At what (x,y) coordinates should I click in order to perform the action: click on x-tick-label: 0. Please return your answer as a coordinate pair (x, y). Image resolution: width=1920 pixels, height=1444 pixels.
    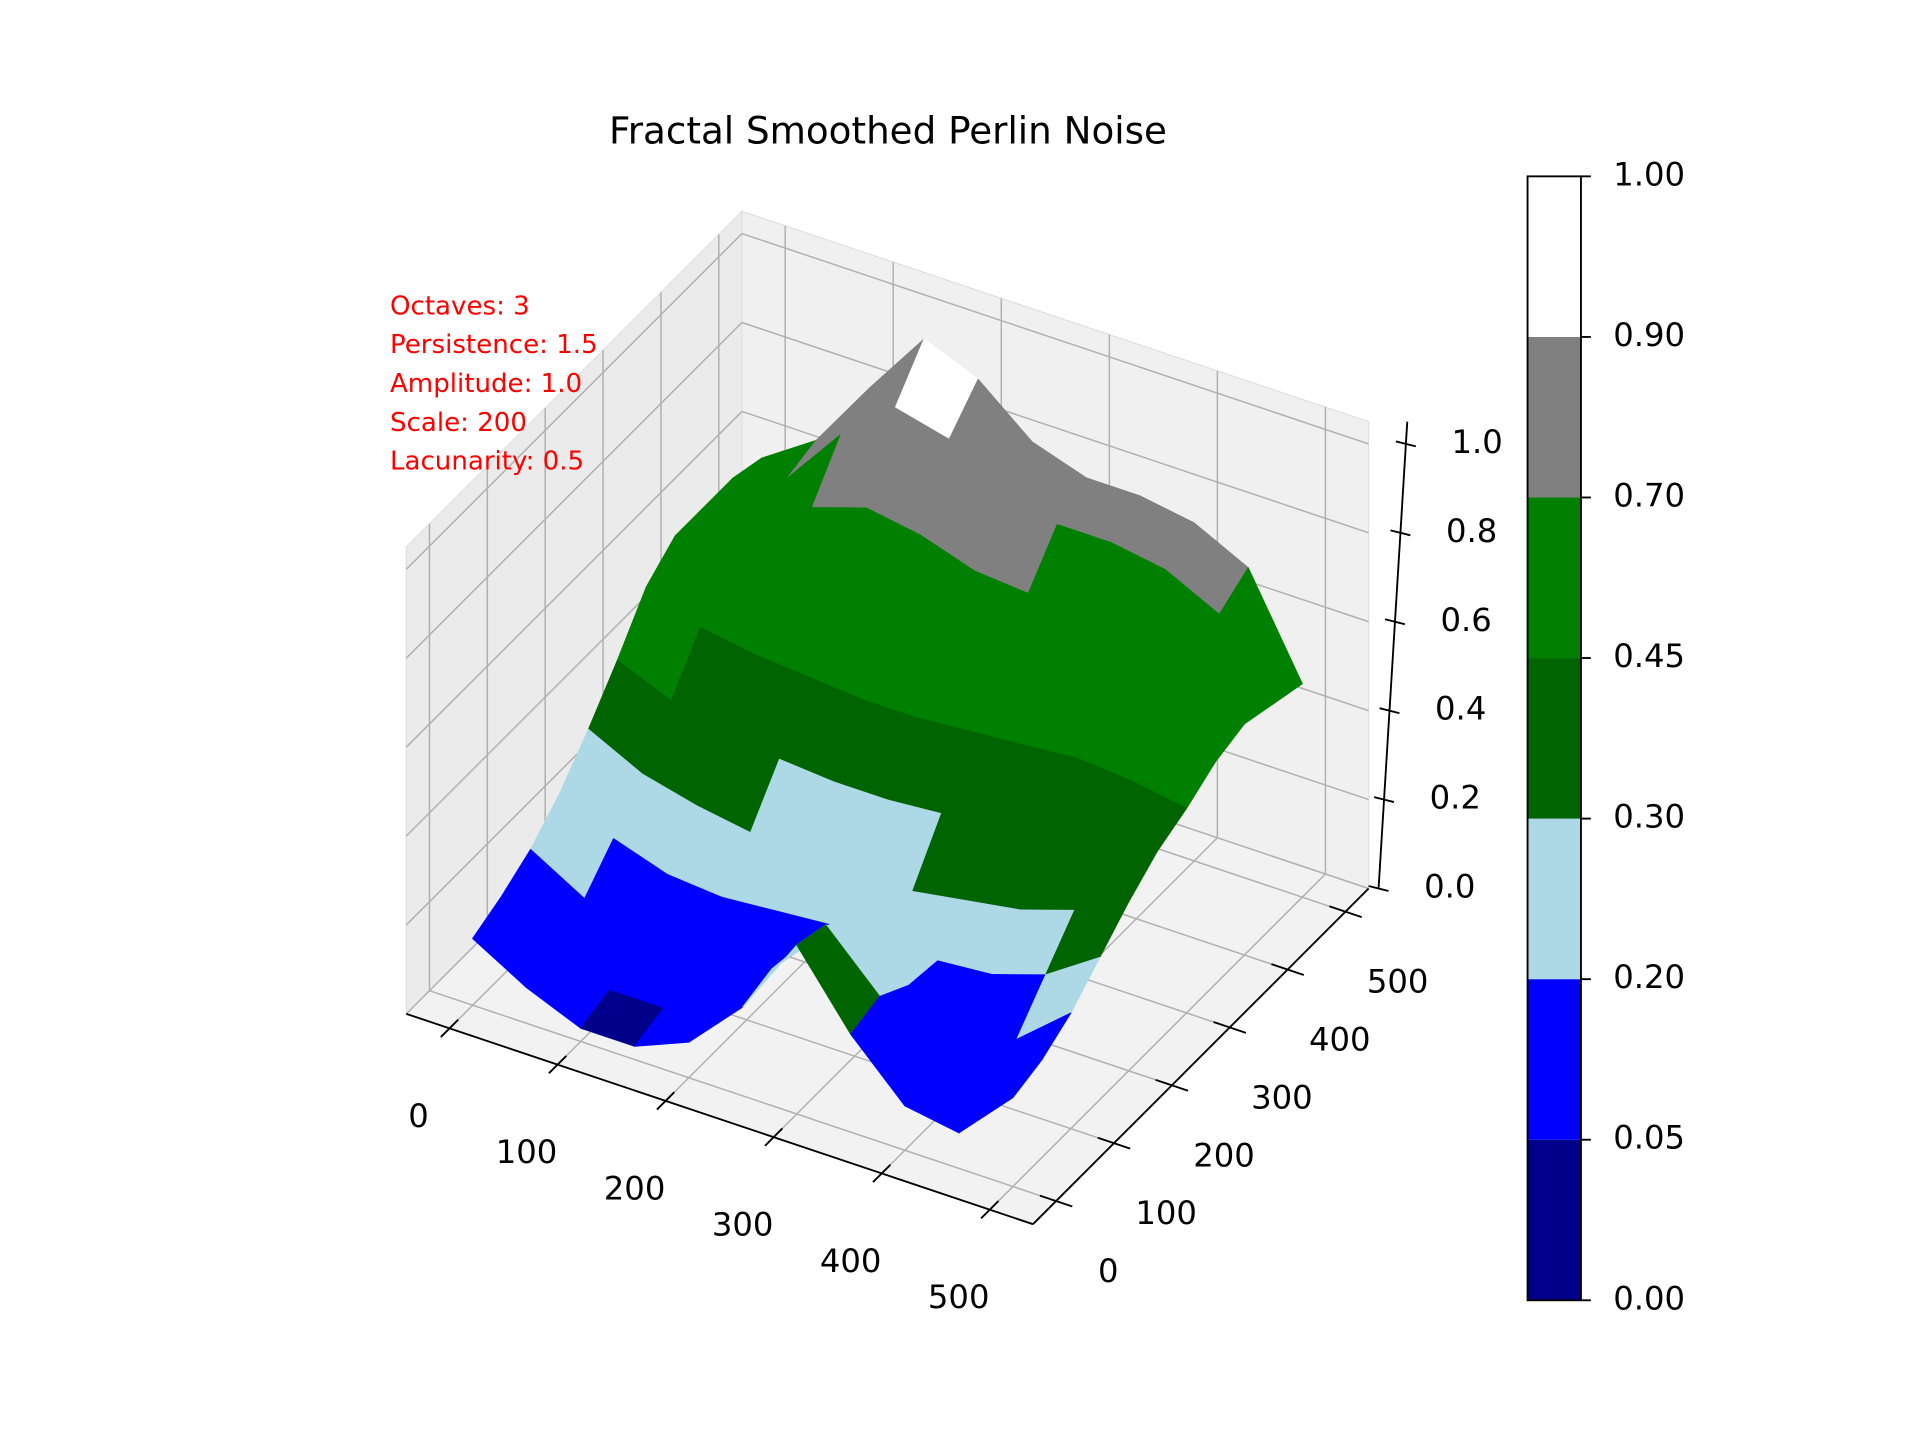
    Looking at the image, I should click on (418, 1116).